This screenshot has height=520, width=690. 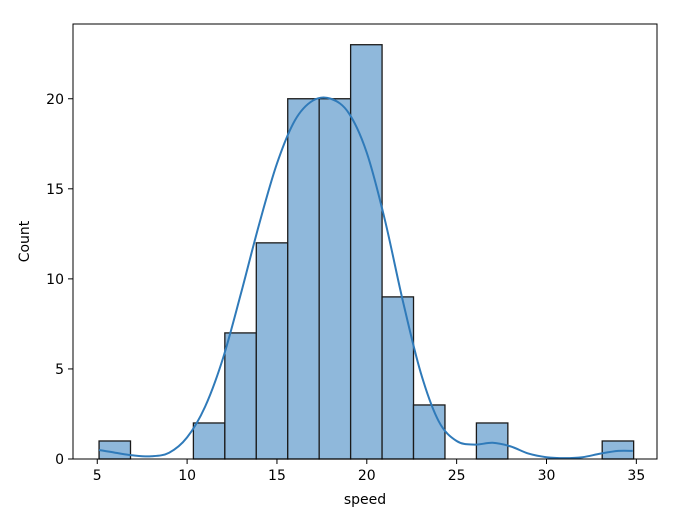 What do you see at coordinates (55, 280) in the screenshot?
I see `y-tick-label: 10` at bounding box center [55, 280].